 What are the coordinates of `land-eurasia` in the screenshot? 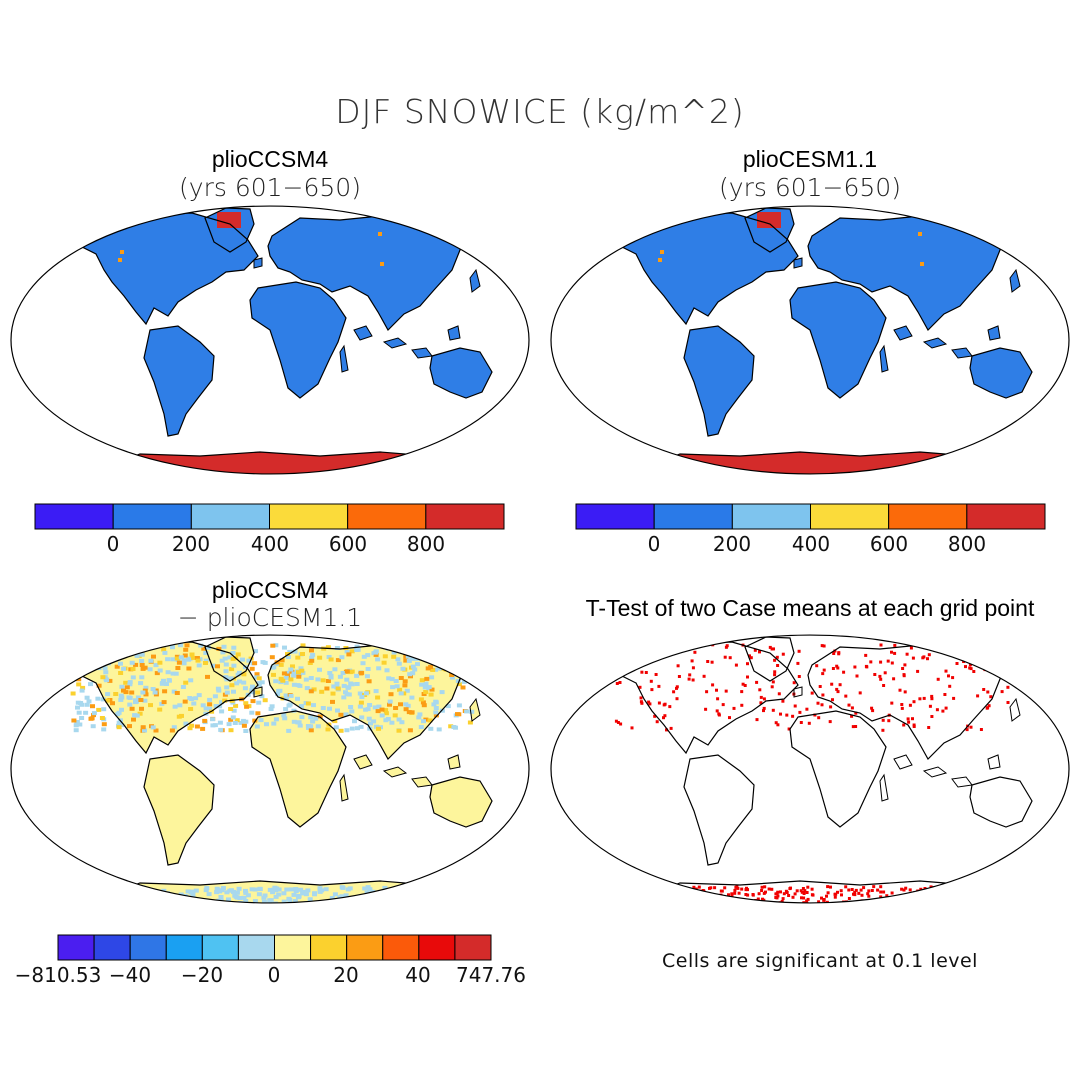 It's located at (370, 273).